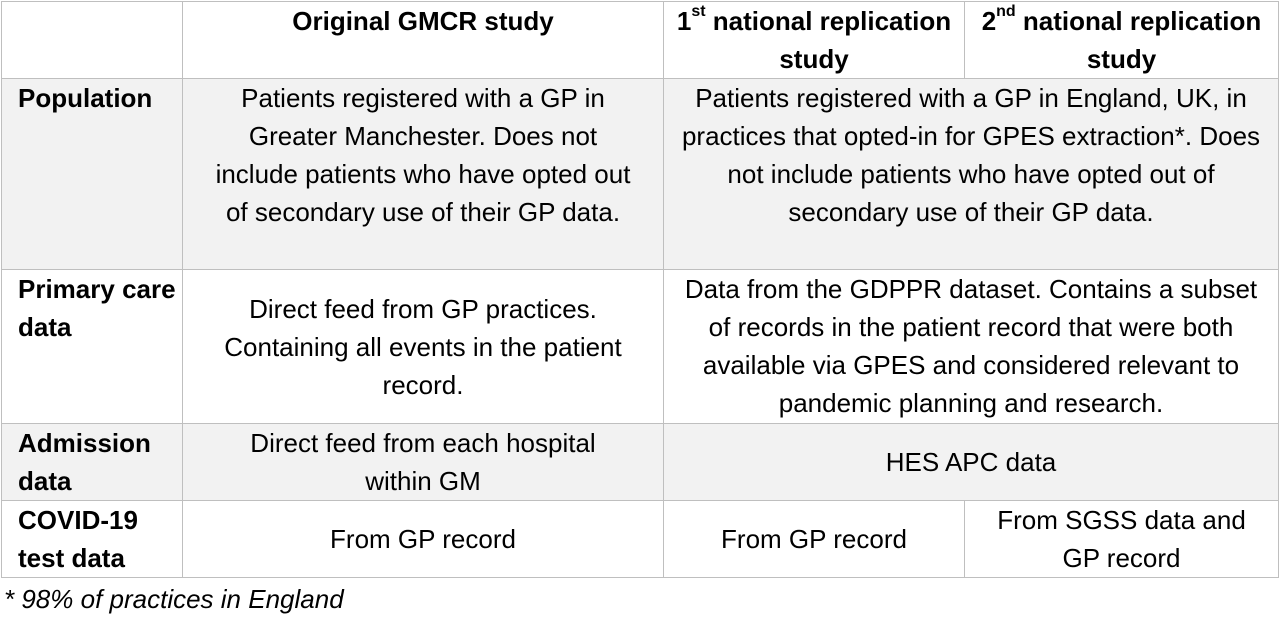 Image resolution: width=1280 pixels, height=618 pixels. What do you see at coordinates (684, 21) in the screenshot?
I see `header-first-ordinal: 1` at bounding box center [684, 21].